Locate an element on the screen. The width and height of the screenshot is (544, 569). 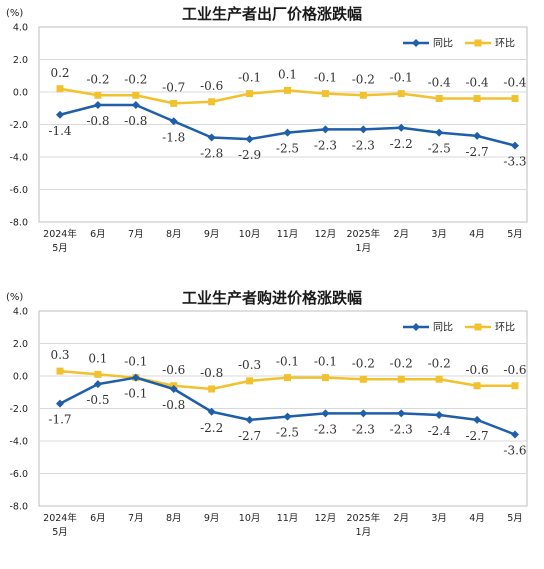
legend: 同比 环比 is located at coordinates (459, 328).